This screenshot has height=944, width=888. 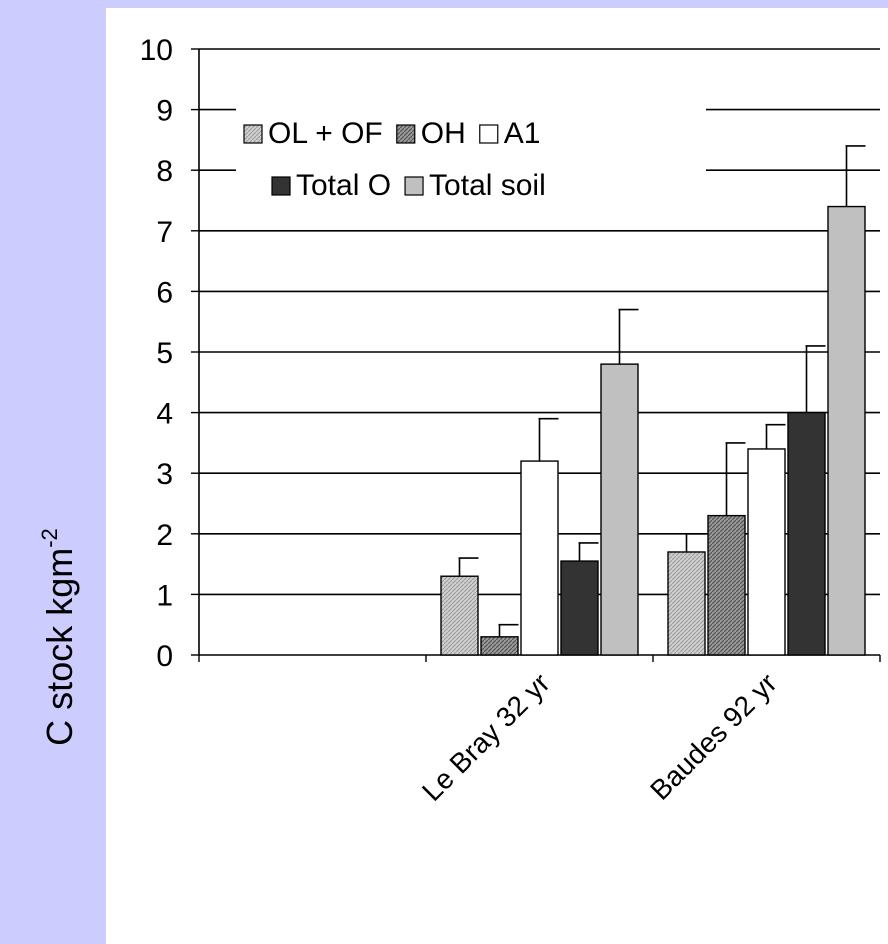 I want to click on legend-label: OH, so click(x=443, y=133).